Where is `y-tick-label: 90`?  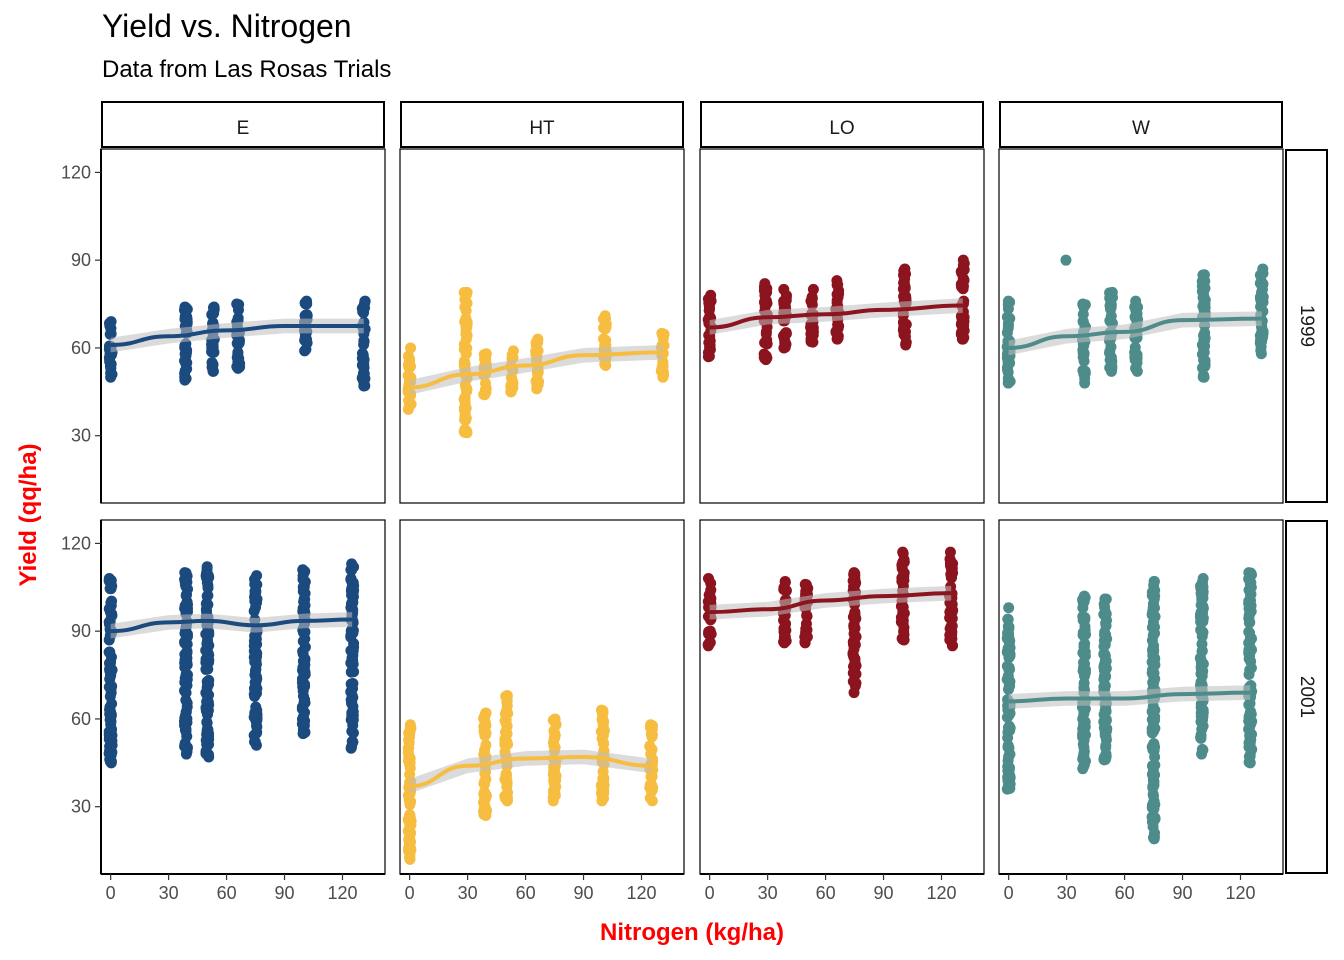 y-tick-label: 90 is located at coordinates (81, 260).